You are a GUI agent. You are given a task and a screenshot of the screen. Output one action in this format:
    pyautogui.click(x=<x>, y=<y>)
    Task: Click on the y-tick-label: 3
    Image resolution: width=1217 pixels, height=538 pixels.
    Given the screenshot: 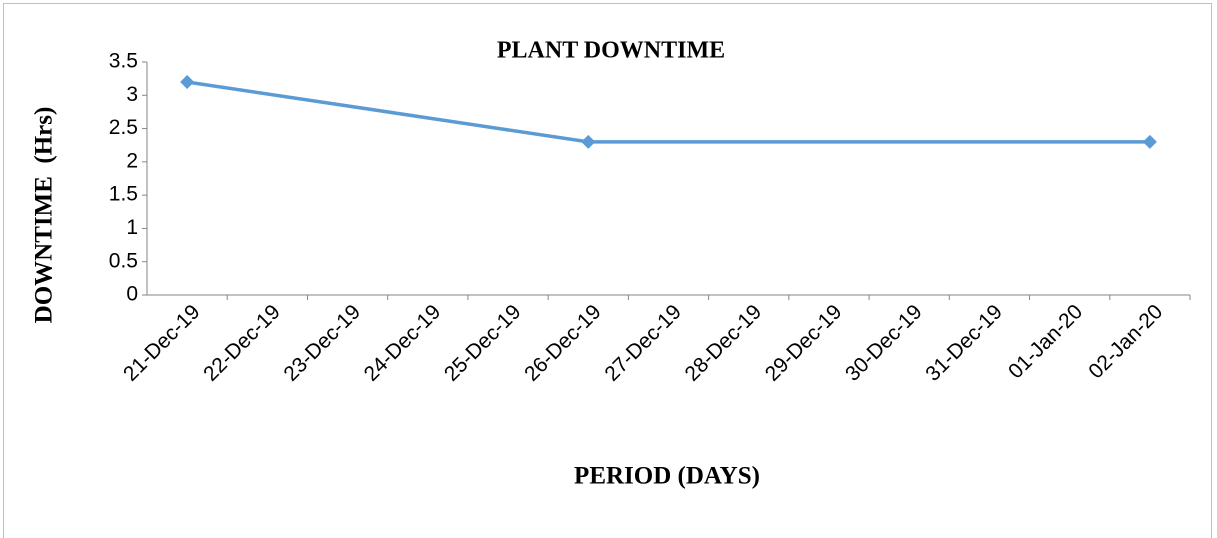 What is the action you would take?
    pyautogui.click(x=132, y=94)
    